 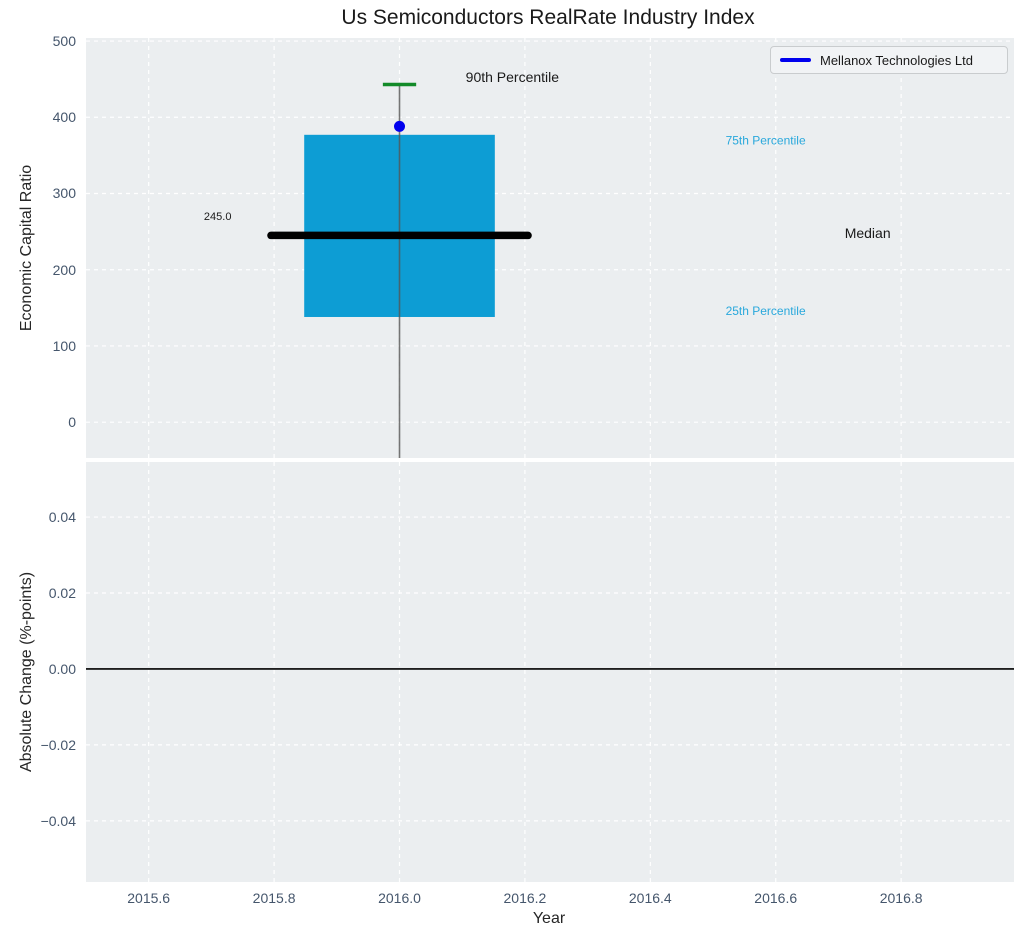 I want to click on annotation-75th-percentile: 75th Percentile, so click(x=766, y=140).